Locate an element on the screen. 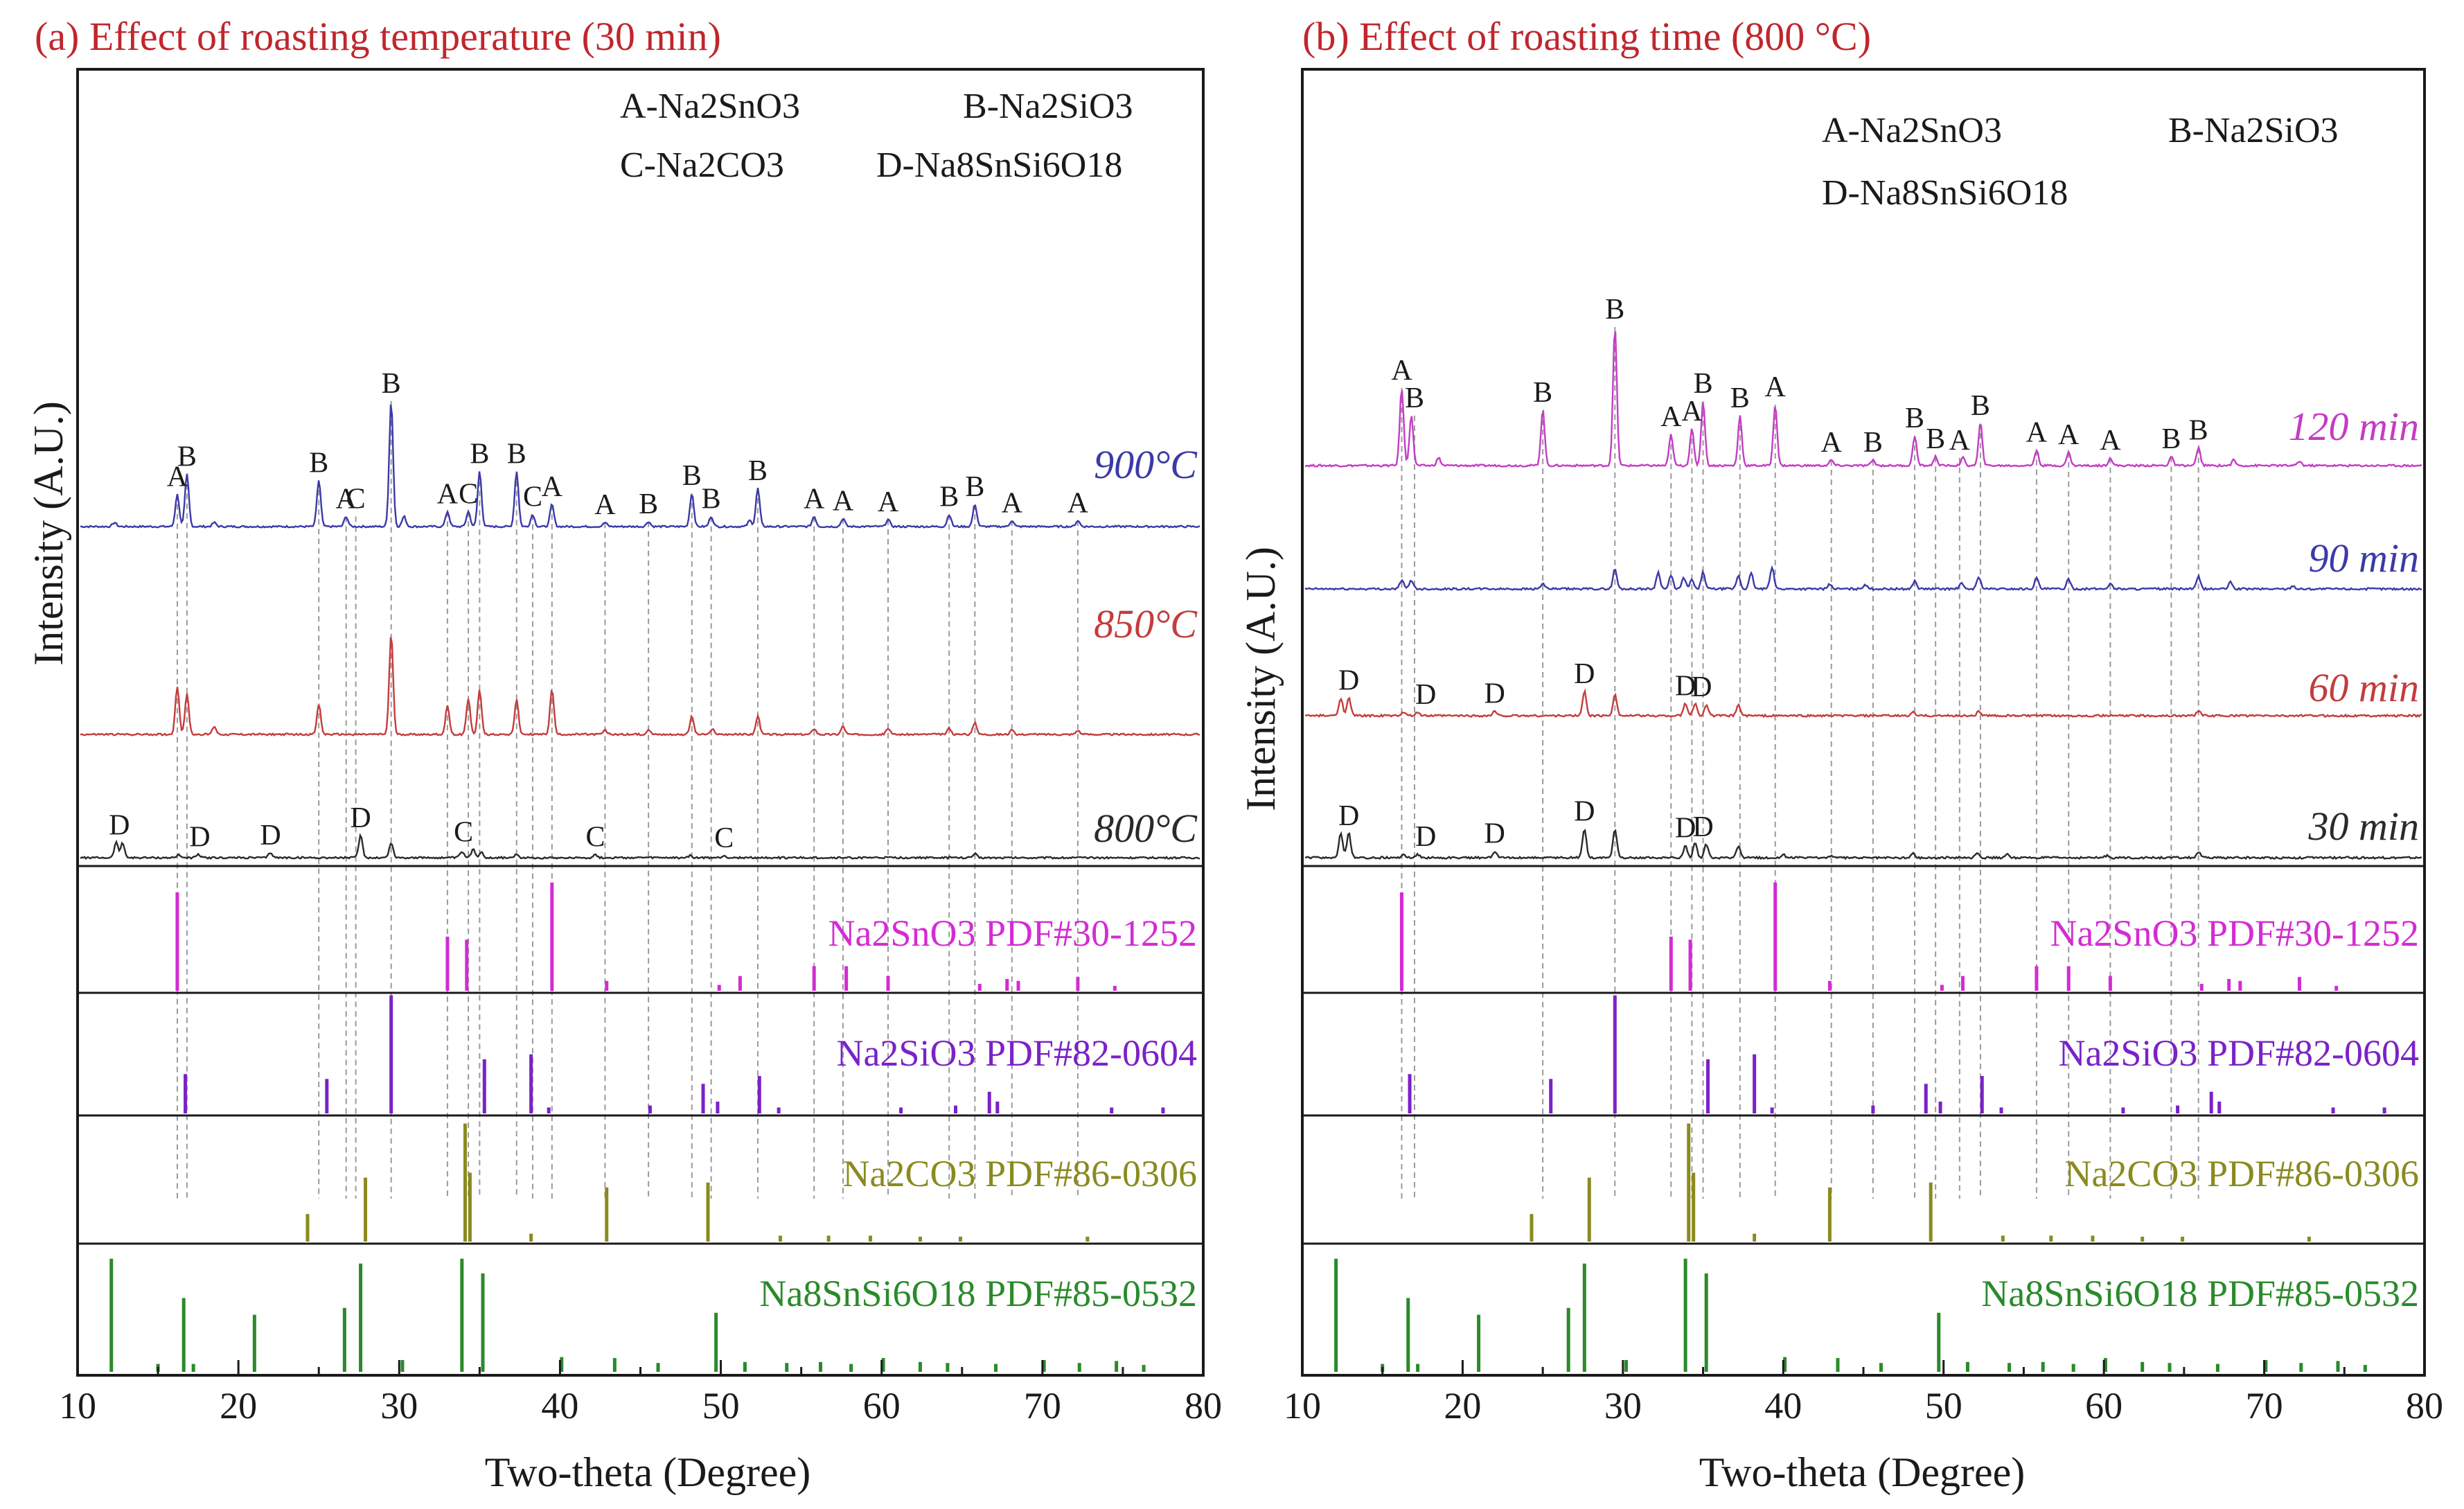  panel-a-curve-label-800: 800°C is located at coordinates (1146, 828).